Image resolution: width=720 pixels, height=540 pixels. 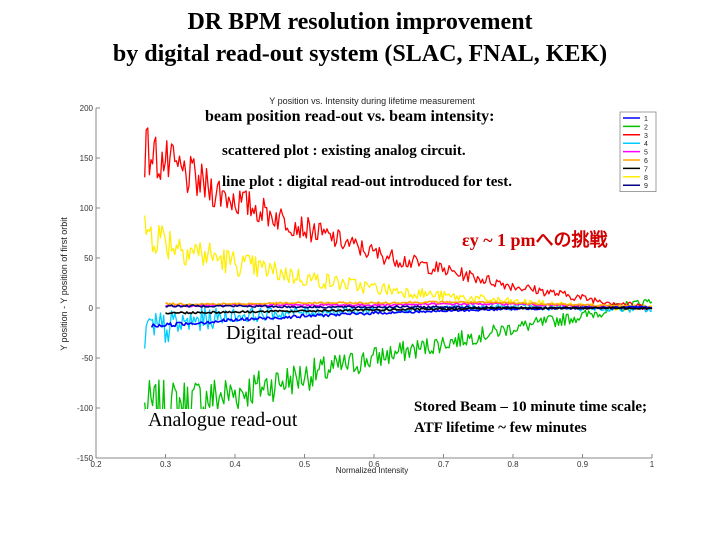 I want to click on legend-label-6: 6, so click(x=646, y=161).